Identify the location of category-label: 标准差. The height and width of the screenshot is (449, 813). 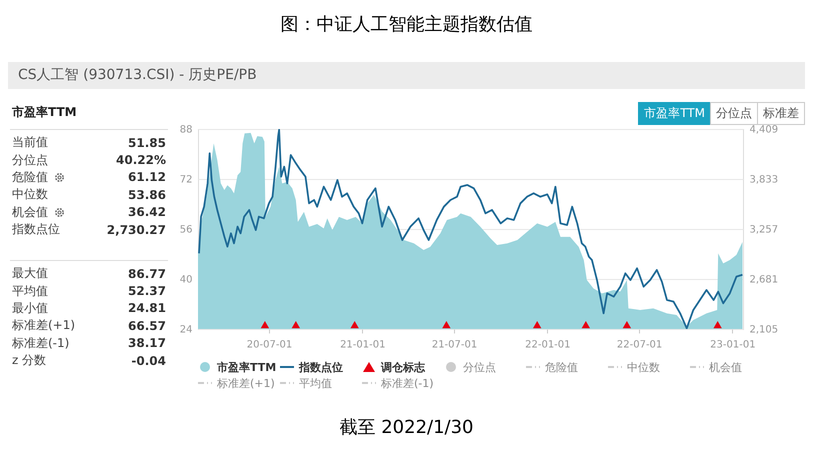
(781, 113).